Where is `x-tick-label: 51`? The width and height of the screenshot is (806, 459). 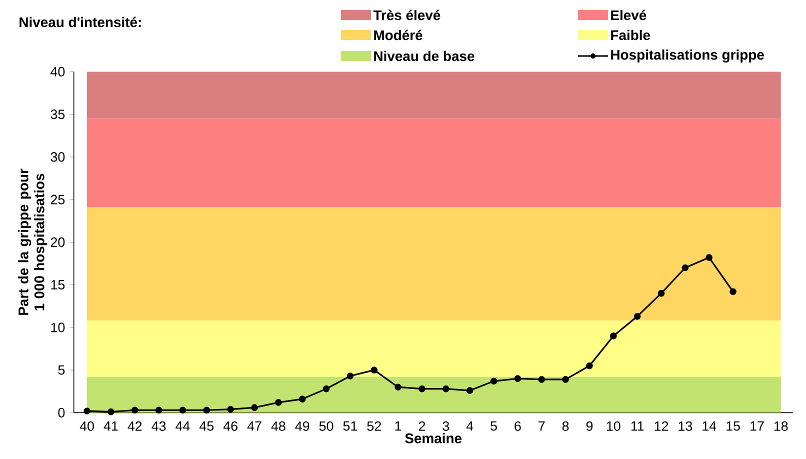
x-tick-label: 51 is located at coordinates (350, 426).